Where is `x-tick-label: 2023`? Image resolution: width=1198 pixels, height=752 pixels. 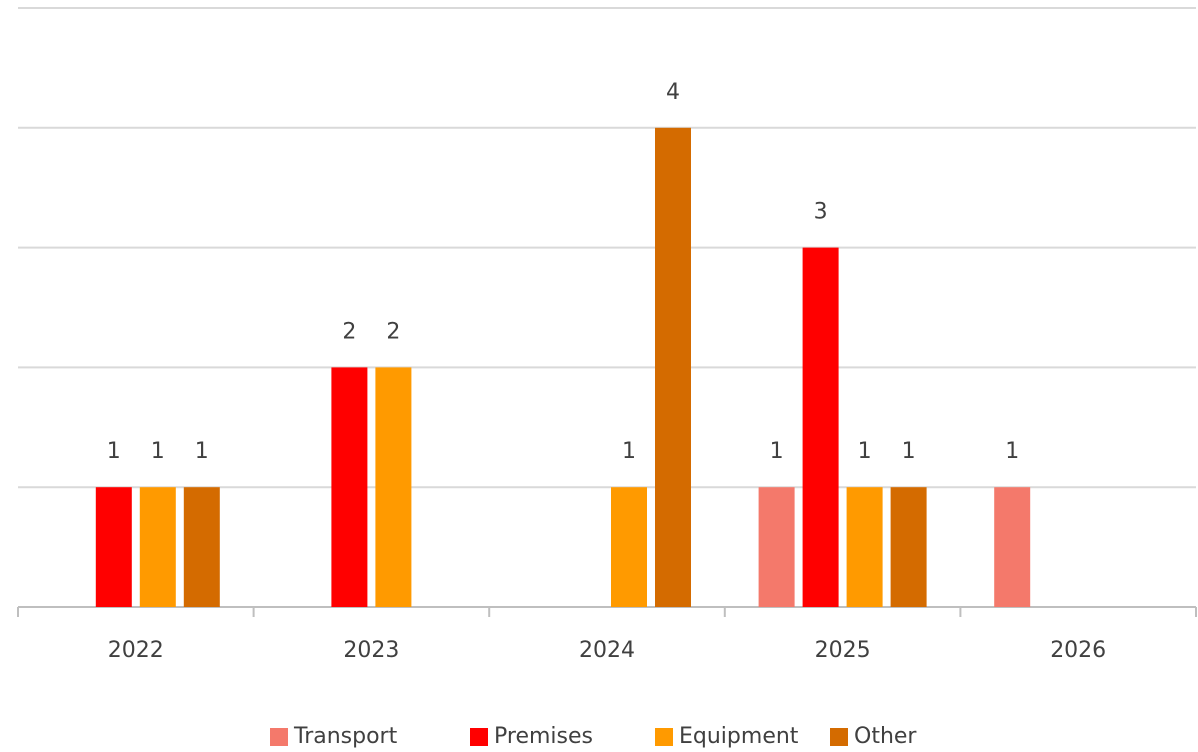 x-tick-label: 2023 is located at coordinates (371, 650).